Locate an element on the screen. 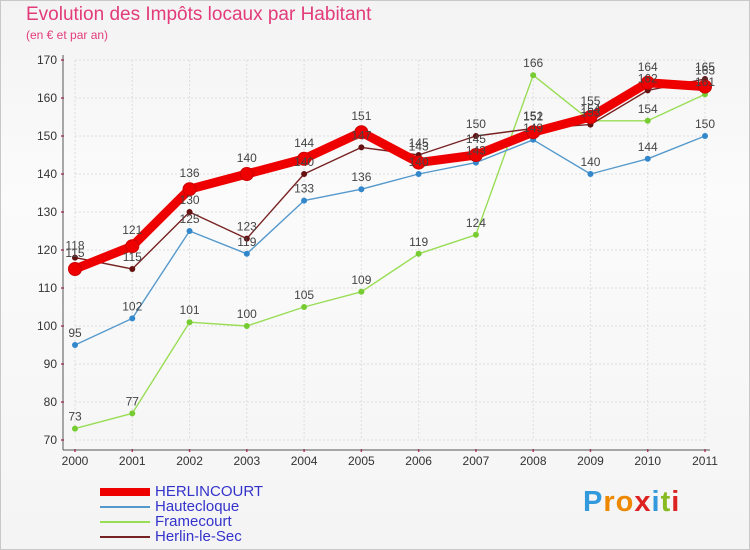  proxiti-logo: Proxiti is located at coordinates (631, 502).